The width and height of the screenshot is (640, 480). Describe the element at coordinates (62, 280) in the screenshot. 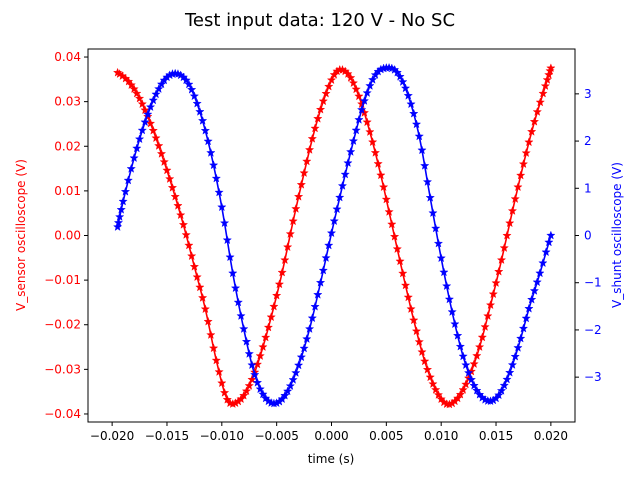

I see `left-y-tick-label: −0.01` at that location.